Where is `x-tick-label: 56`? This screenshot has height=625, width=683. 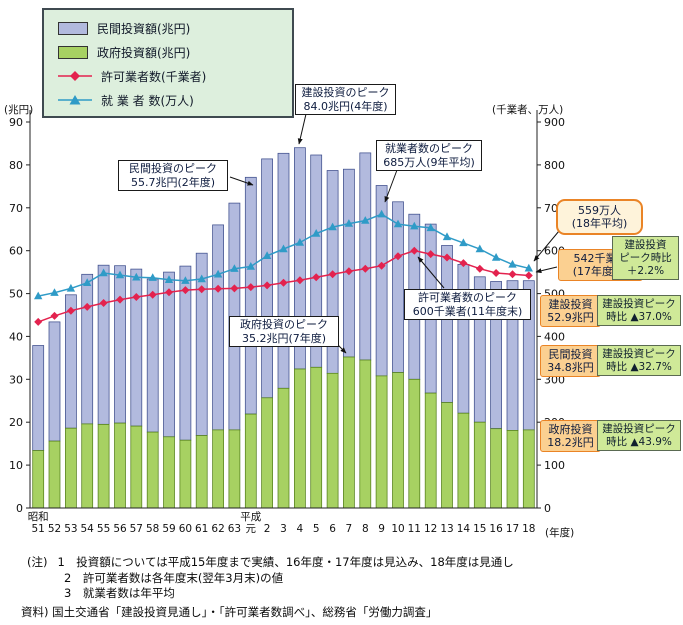 x-tick-label: 56 is located at coordinates (120, 529).